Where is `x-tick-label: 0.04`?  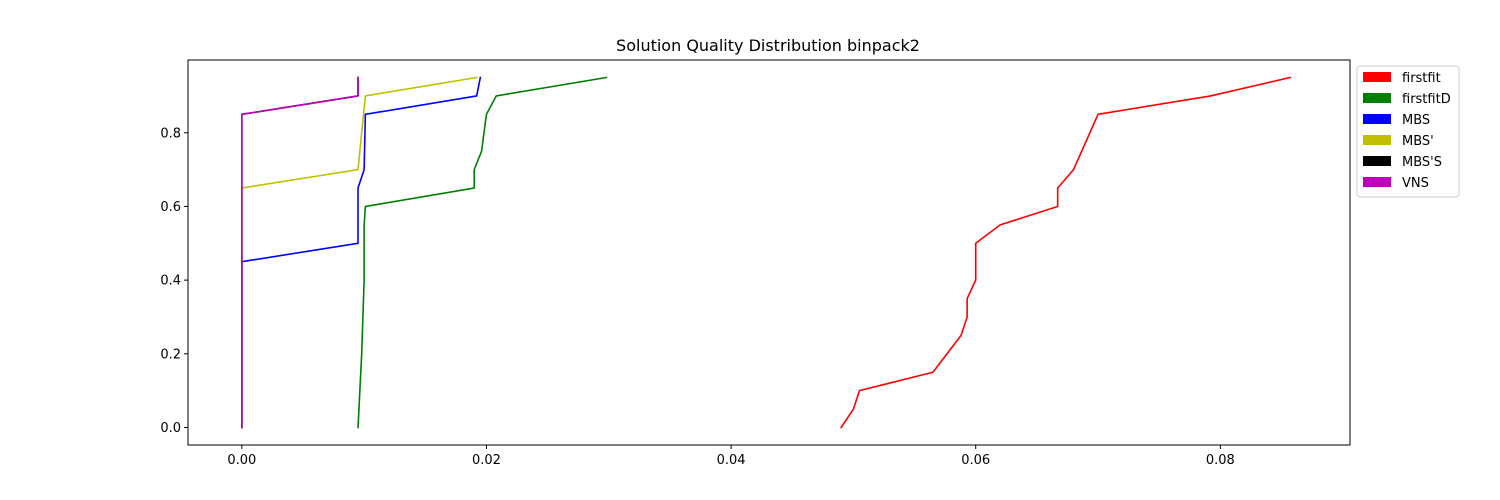 x-tick-label: 0.04 is located at coordinates (731, 460).